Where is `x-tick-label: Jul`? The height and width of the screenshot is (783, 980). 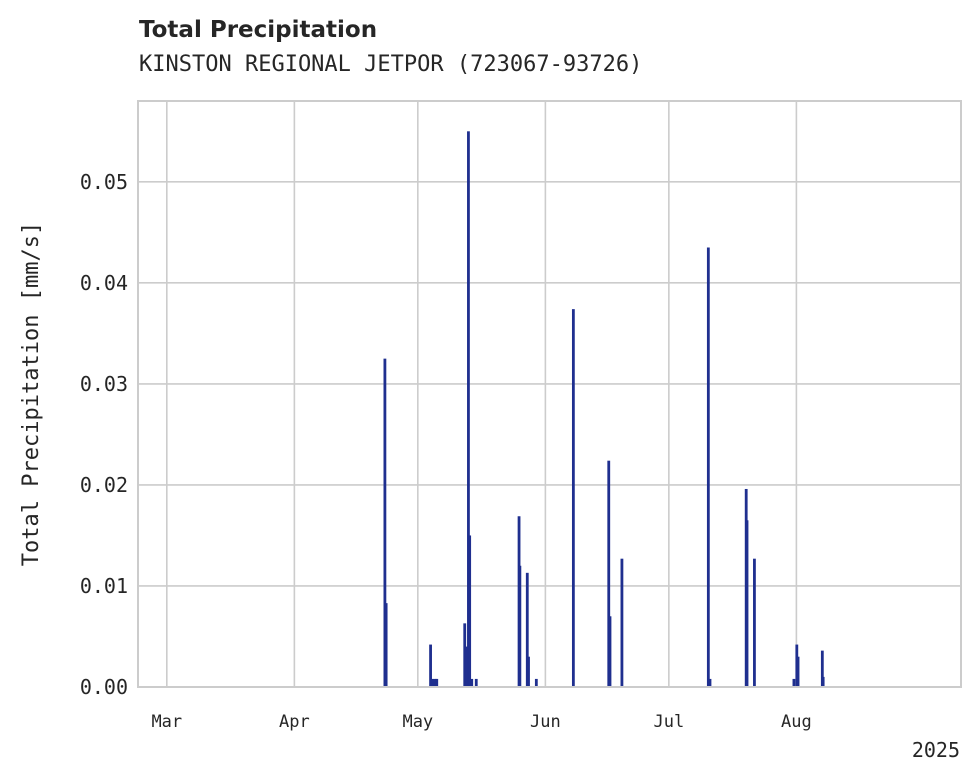 x-tick-label: Jul is located at coordinates (668, 722).